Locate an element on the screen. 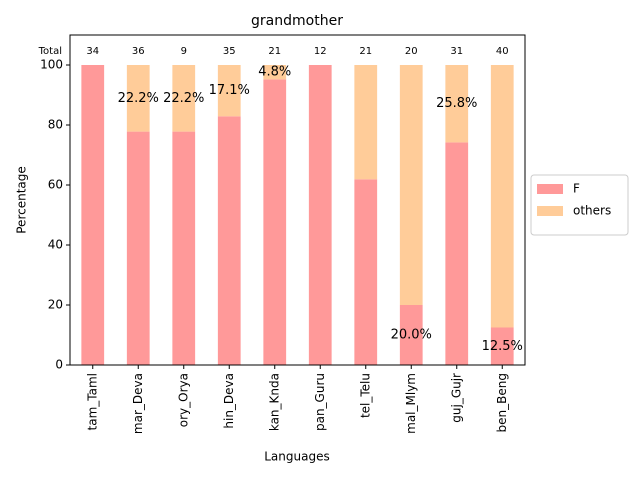 The image size is (640, 484). value-label: 4.8% is located at coordinates (274, 72).